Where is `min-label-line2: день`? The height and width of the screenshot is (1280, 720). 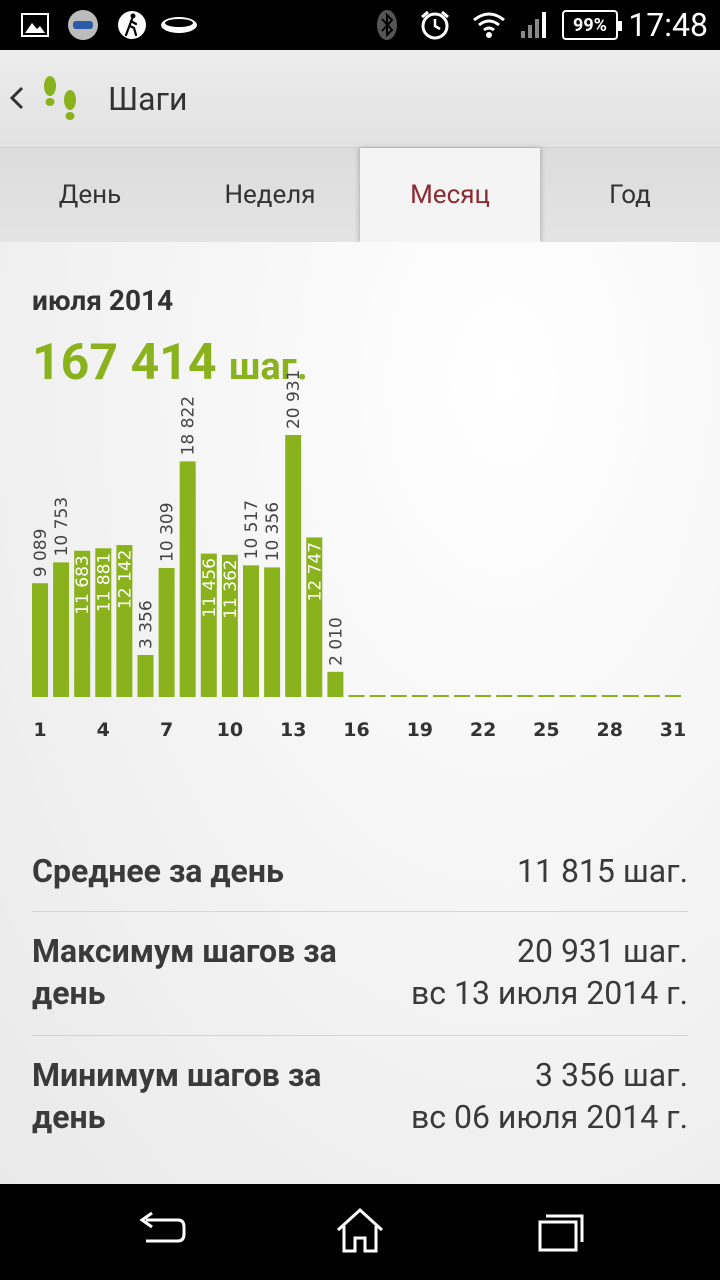
min-label-line2: день is located at coordinates (69, 1117).